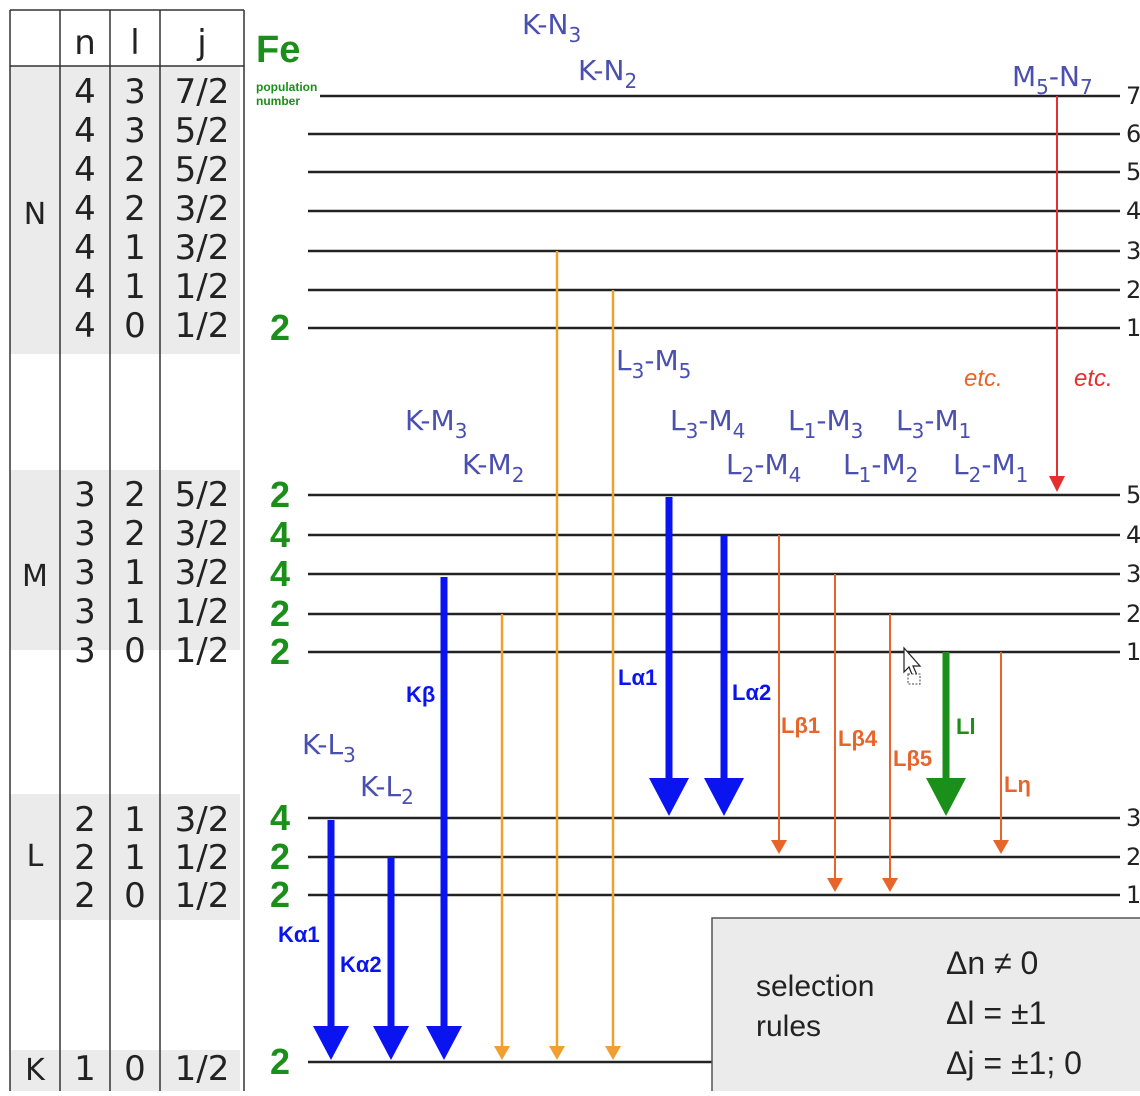  I want to click on table-row: 4 3 7/2, so click(151, 92).